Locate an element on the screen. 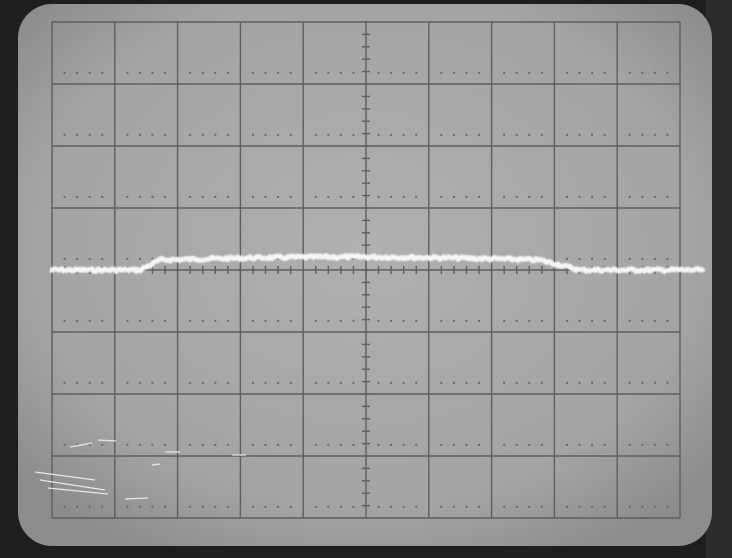 The image size is (732, 558). screen-reflections is located at coordinates (140, 469).